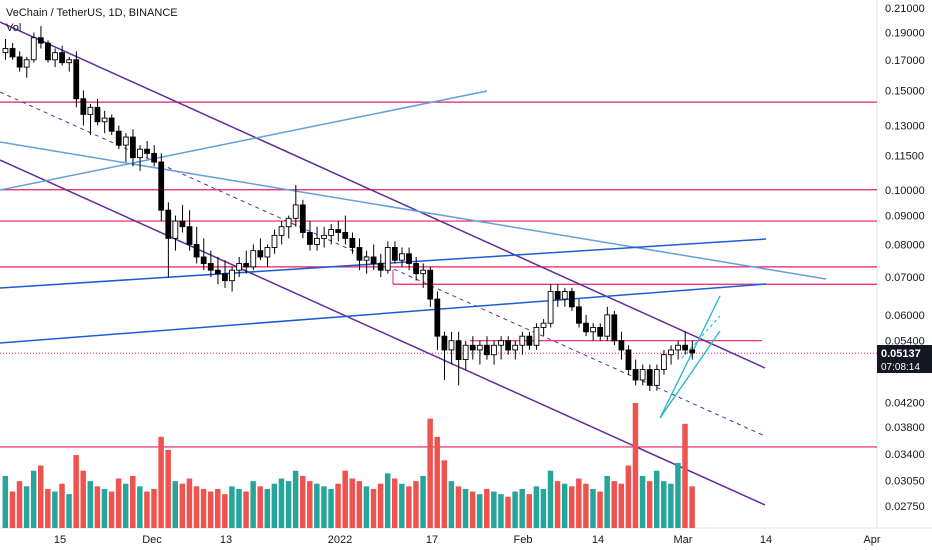  I want to click on price-tag-value: 0.05137, so click(901, 354).